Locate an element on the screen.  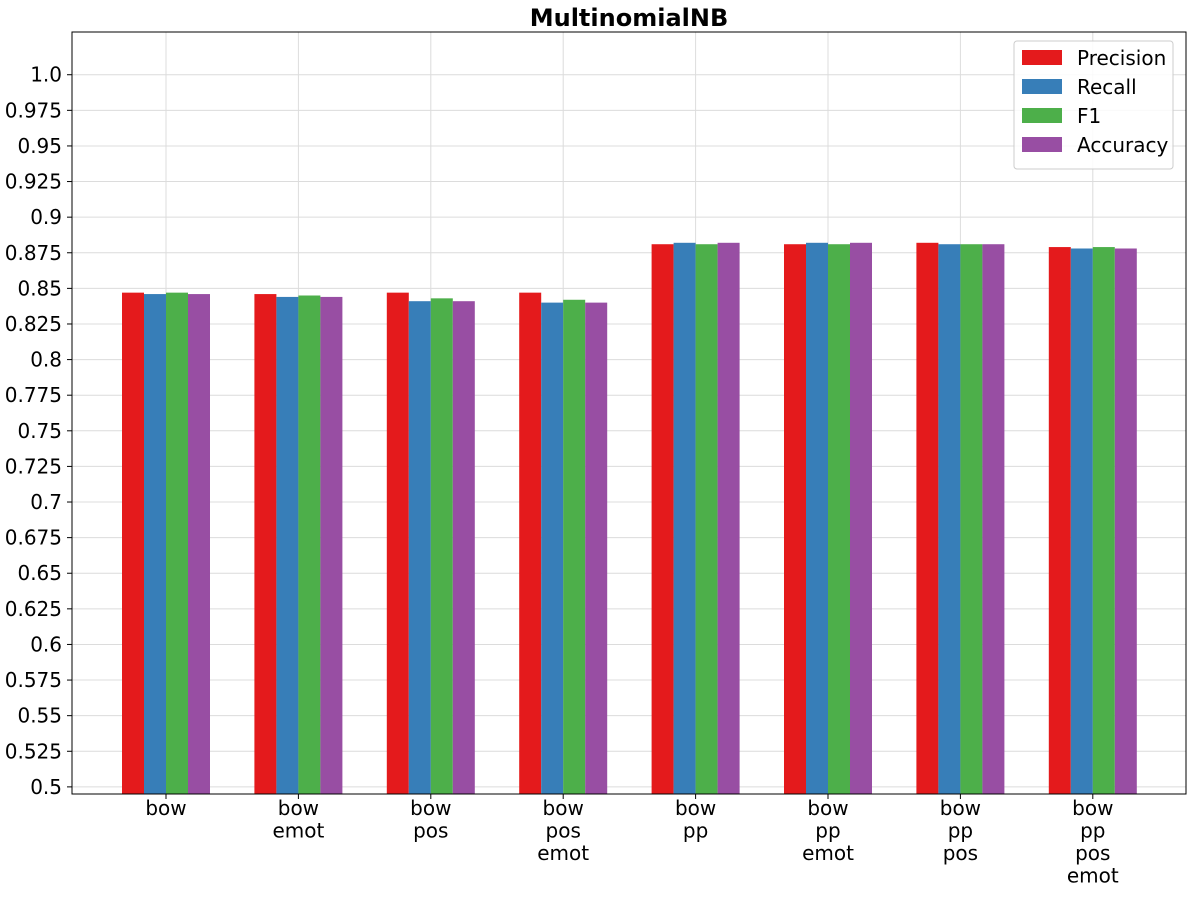
x-tick-label: bow pp pos emot is located at coordinates (1093, 842).